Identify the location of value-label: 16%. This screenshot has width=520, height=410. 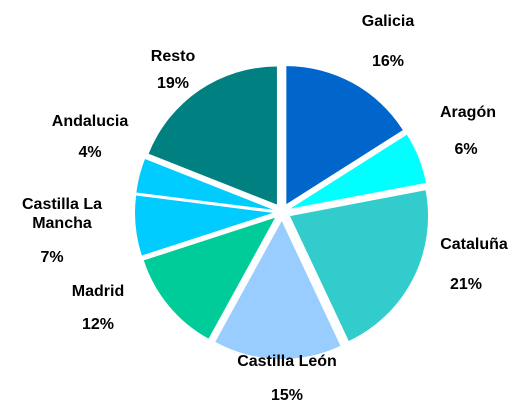
(388, 61).